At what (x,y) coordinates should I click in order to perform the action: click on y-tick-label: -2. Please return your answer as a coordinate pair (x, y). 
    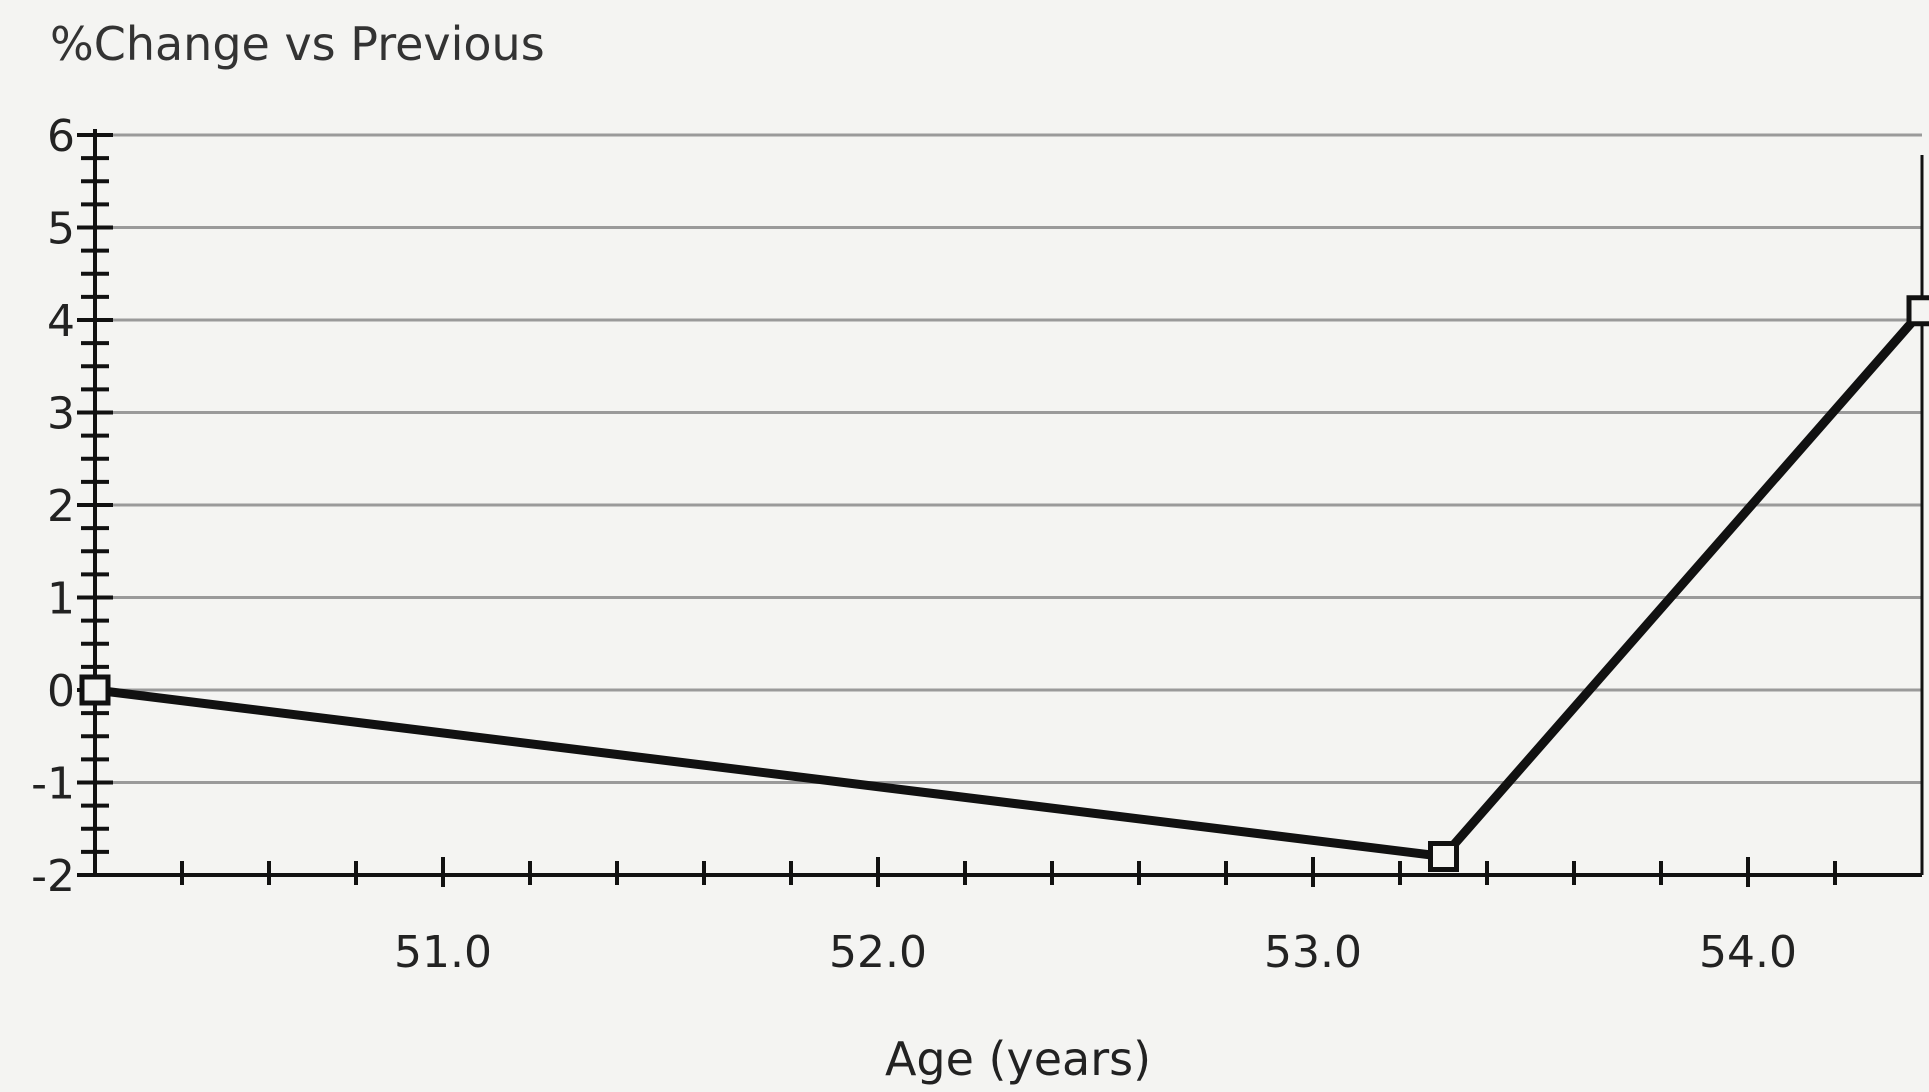
    Looking at the image, I should click on (53, 876).